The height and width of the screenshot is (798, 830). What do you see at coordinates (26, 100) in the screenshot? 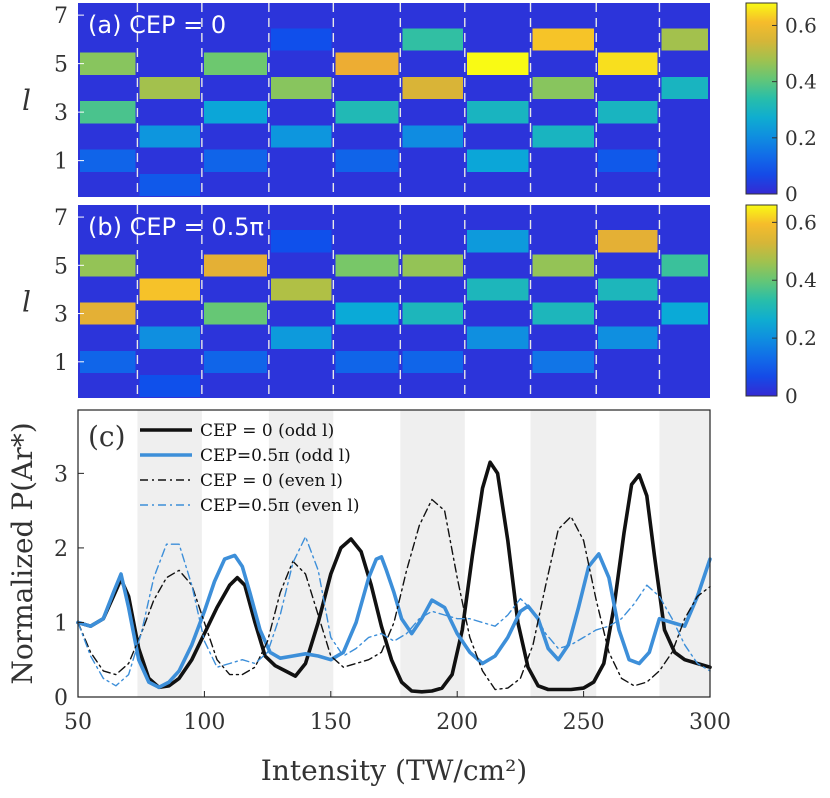
I see `heatmap-a-ylabel: l` at bounding box center [26, 100].